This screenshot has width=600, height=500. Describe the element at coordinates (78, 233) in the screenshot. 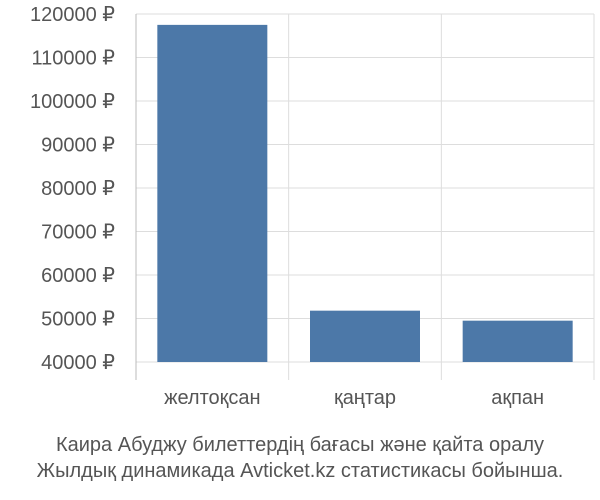

I see `y-tick-label: 70000 ₽` at that location.